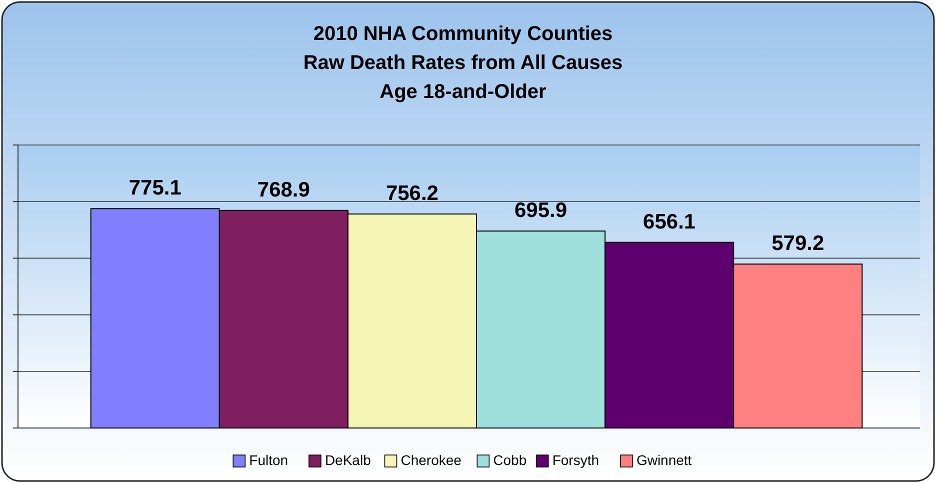  Describe the element at coordinates (541, 210) in the screenshot. I see `data-label: 695.9` at that location.